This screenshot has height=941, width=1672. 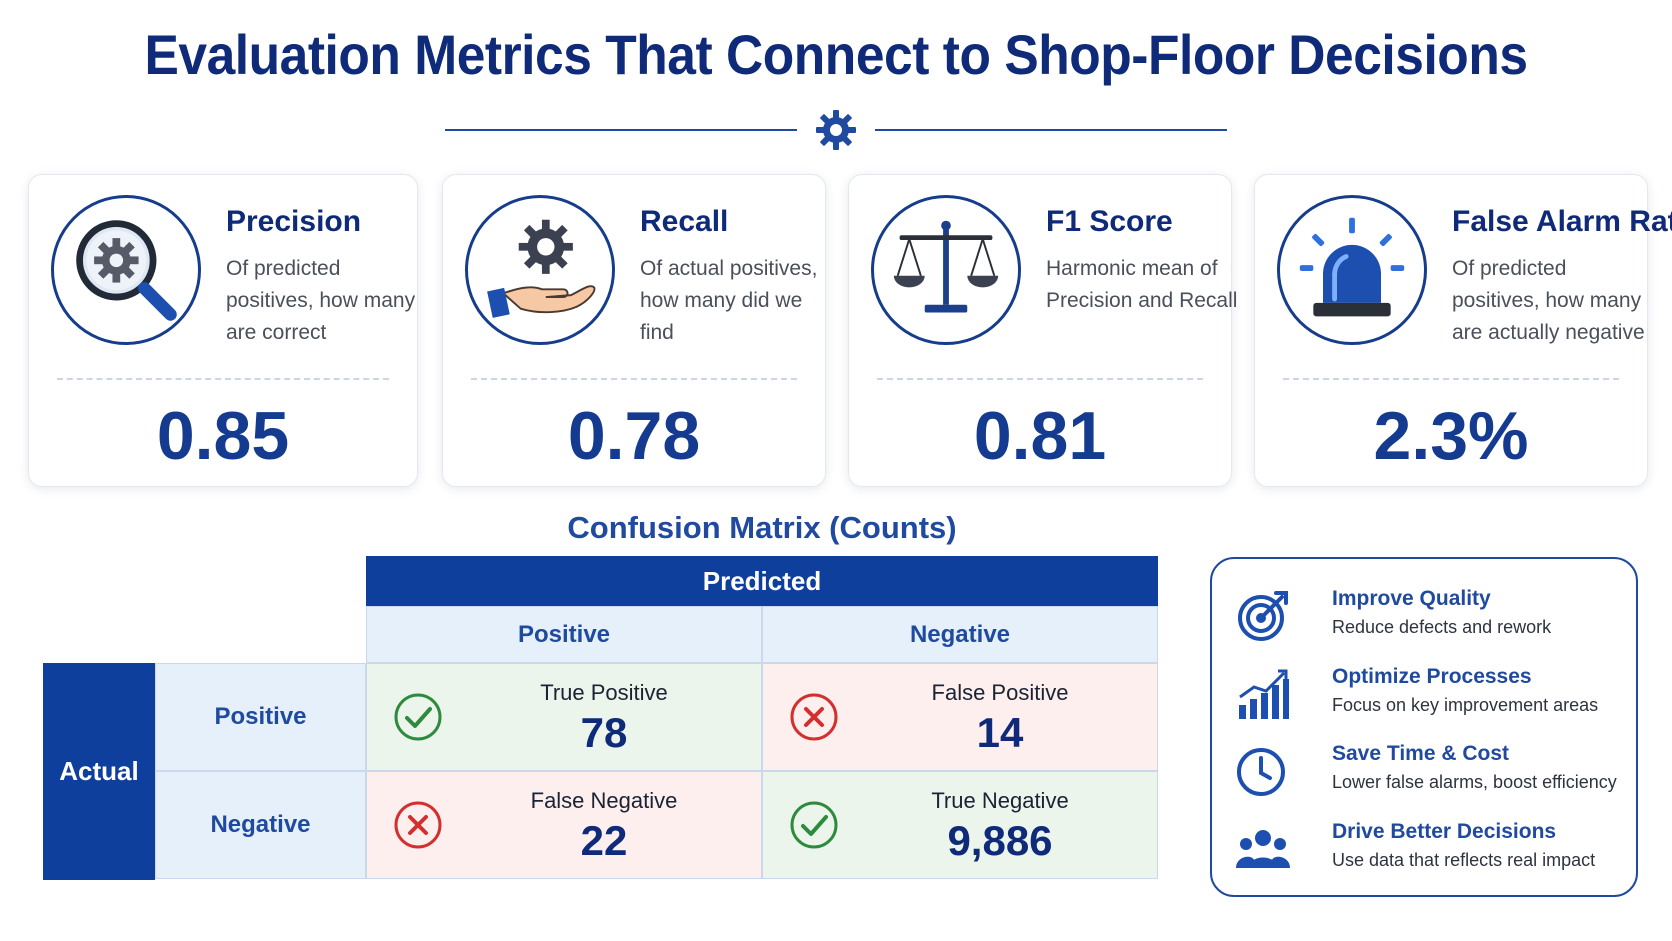 I want to click on metric-description: Harmonic mean of Precision and Recall, so click(x=1142, y=284).